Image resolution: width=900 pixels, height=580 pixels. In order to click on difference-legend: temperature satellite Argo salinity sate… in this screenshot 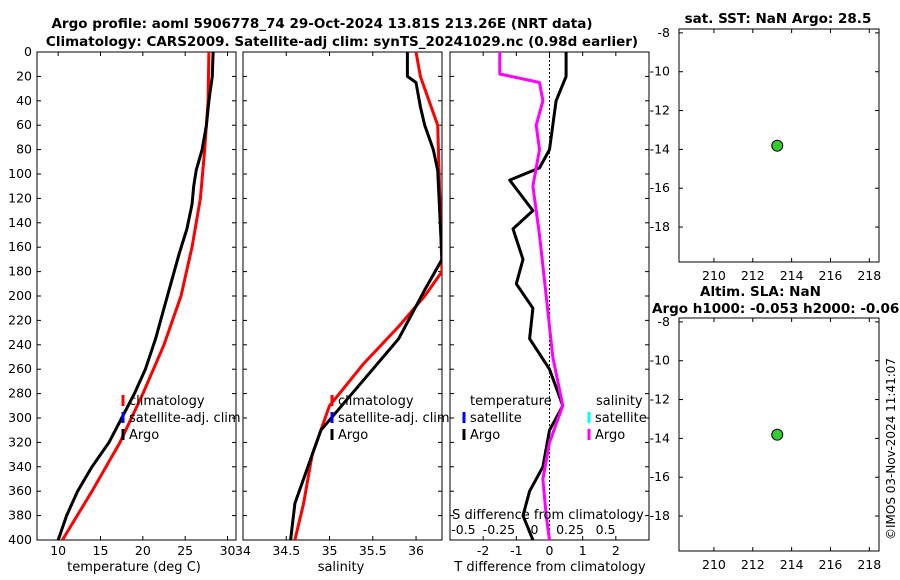, I will do `click(554, 418)`.